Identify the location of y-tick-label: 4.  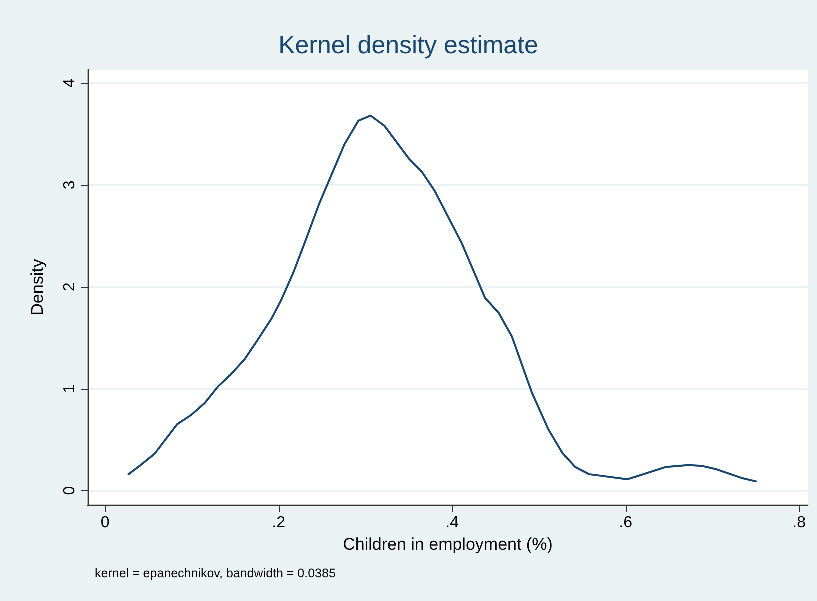
(70, 83).